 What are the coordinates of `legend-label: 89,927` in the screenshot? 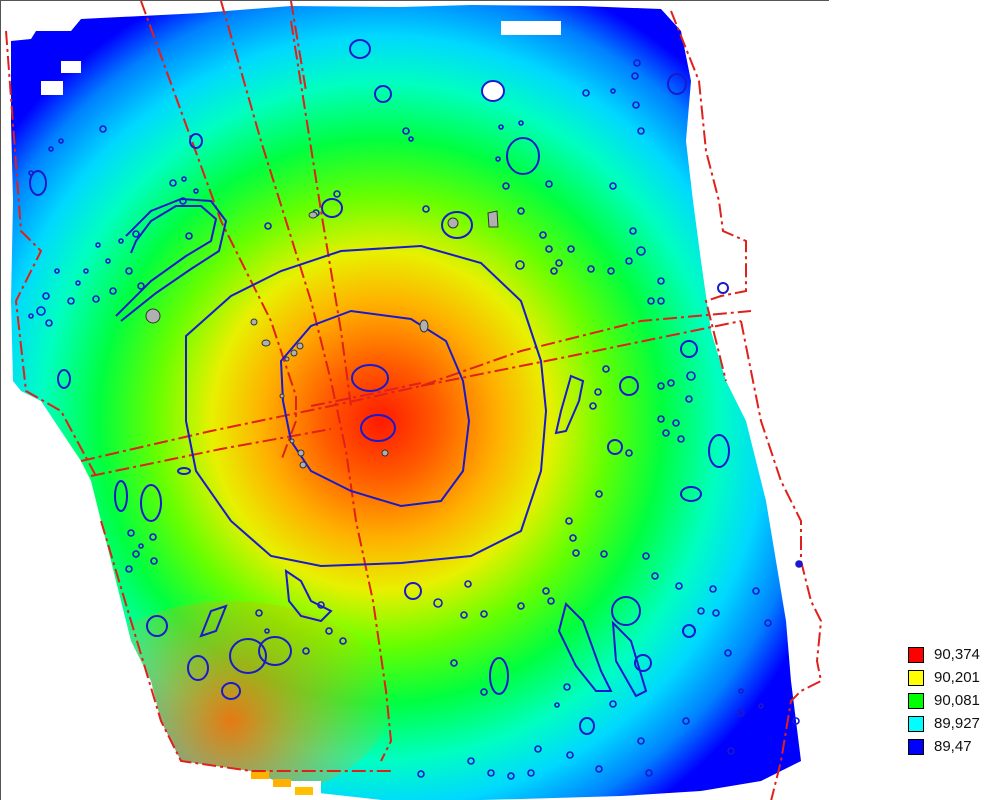 It's located at (957, 723).